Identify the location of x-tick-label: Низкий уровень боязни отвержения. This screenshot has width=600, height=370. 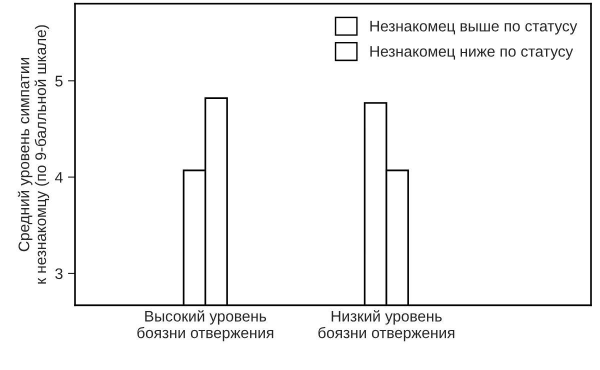
(386, 326).